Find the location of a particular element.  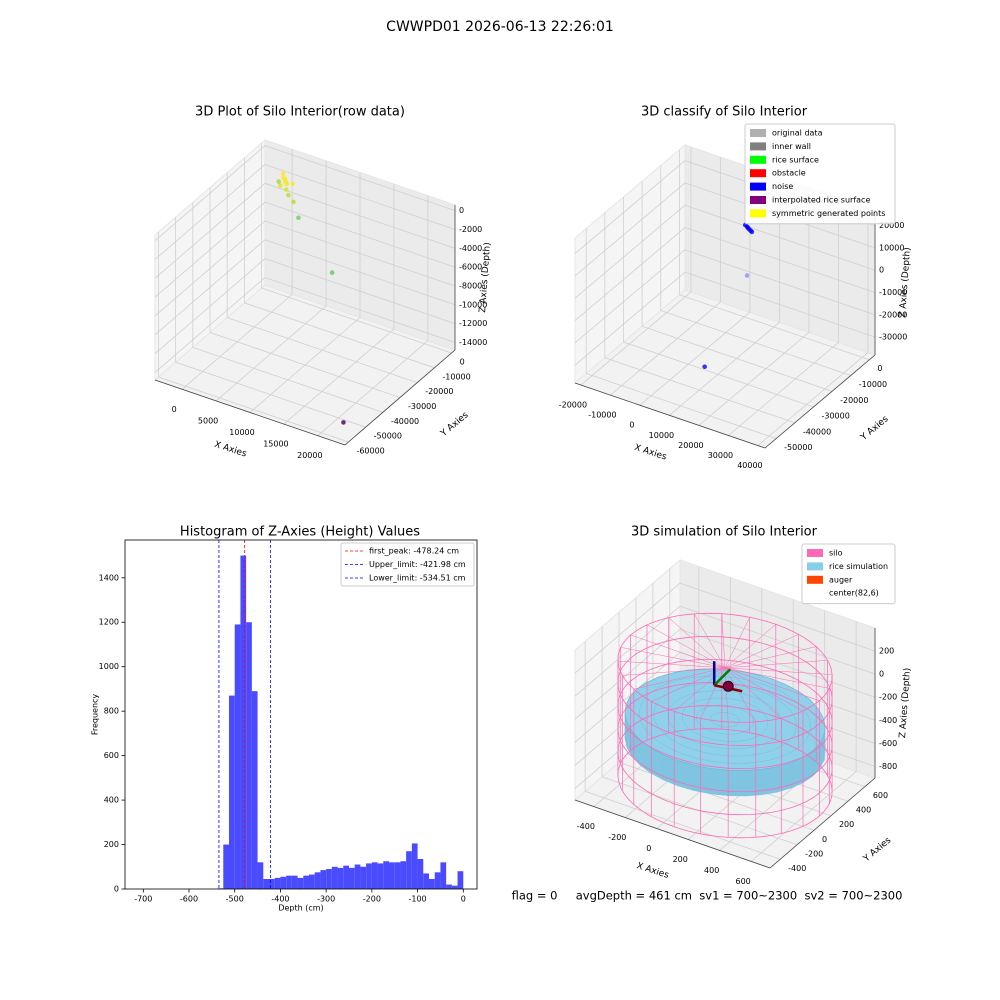

legend-label: symmetric generated points is located at coordinates (828, 213).